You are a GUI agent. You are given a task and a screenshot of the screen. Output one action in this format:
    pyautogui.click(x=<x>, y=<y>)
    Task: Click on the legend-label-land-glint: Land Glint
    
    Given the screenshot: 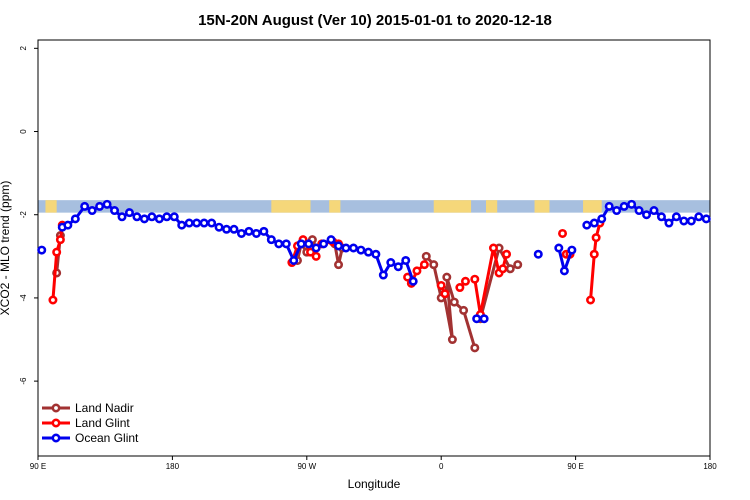 What is the action you would take?
    pyautogui.click(x=102, y=423)
    